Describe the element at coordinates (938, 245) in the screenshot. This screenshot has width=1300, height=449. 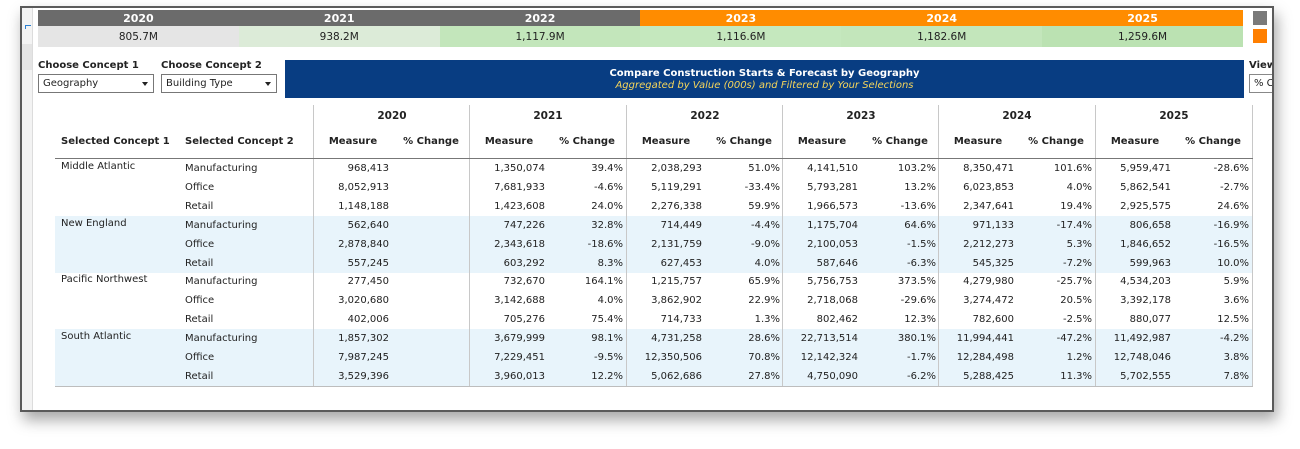
I see `column-divider` at that location.